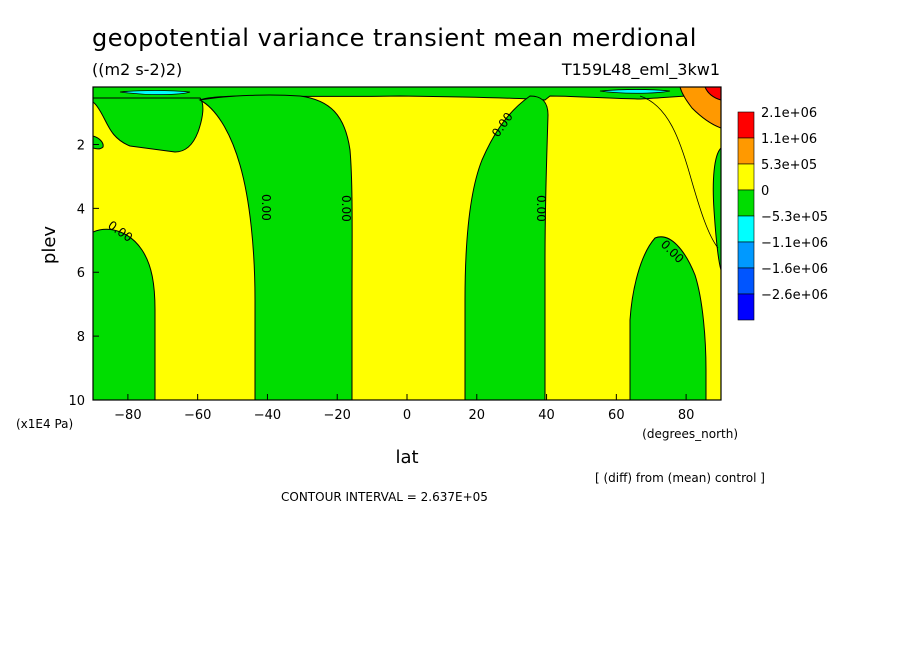 The image size is (904, 658). What do you see at coordinates (794, 243) in the screenshot?
I see `legend-label: −1.1e+06` at bounding box center [794, 243].